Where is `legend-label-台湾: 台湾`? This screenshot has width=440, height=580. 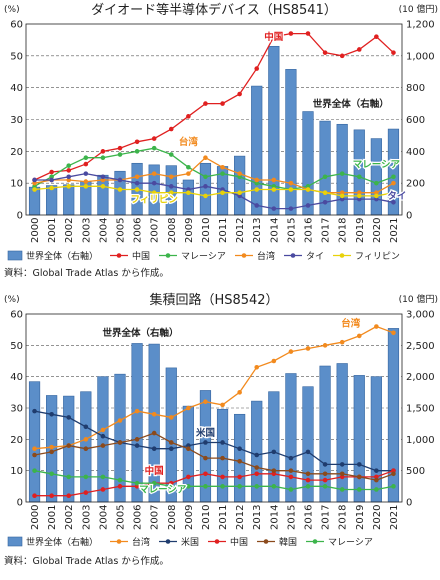 legend-label-台湾: 台湾 is located at coordinates (266, 256).